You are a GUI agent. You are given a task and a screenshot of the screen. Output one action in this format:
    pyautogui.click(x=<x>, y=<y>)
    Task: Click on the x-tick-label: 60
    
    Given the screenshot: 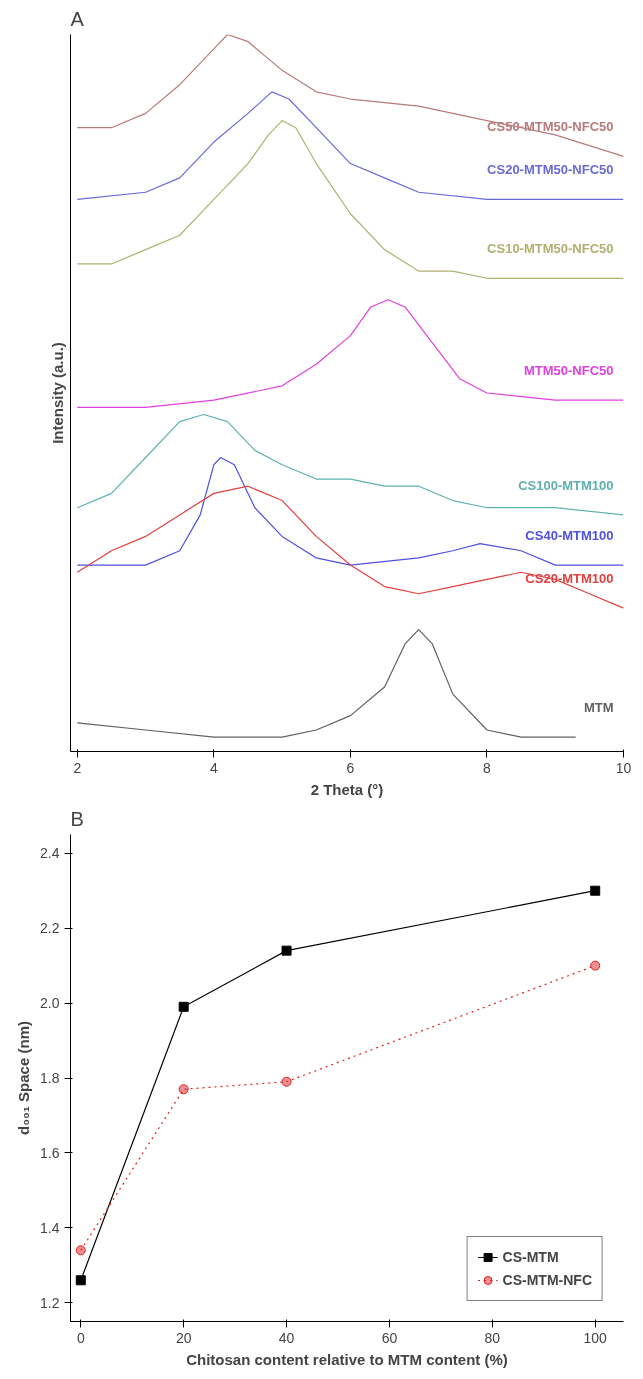 What is the action you would take?
    pyautogui.click(x=389, y=1337)
    